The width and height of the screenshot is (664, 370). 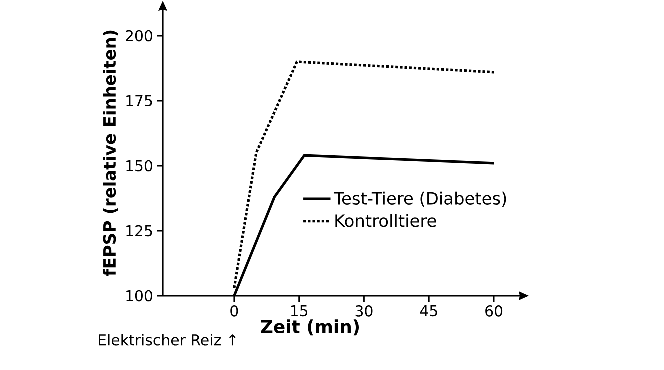 What do you see at coordinates (299, 311) in the screenshot?
I see `x-tick-label: 15` at bounding box center [299, 311].